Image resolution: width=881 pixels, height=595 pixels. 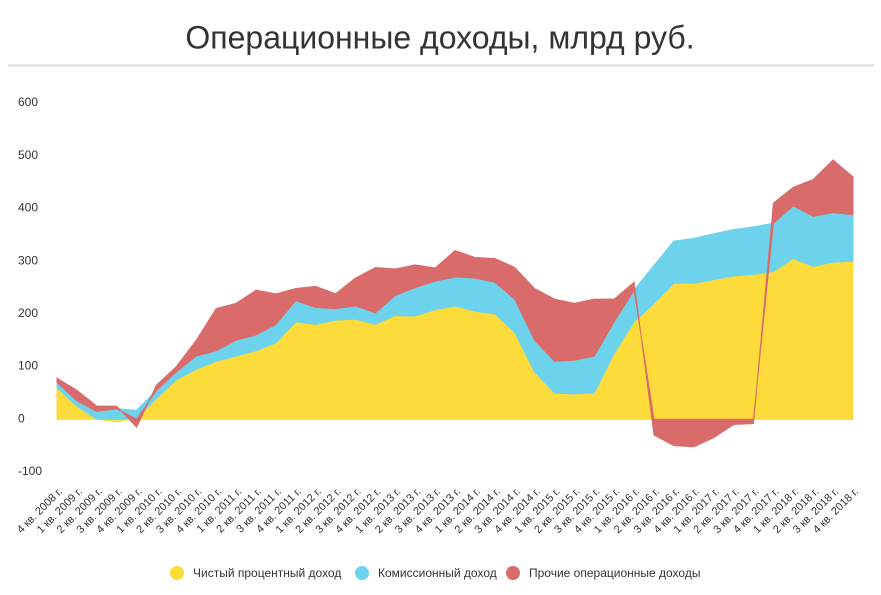 I want to click on legend-label: Комиссионный доход, so click(x=437, y=573).